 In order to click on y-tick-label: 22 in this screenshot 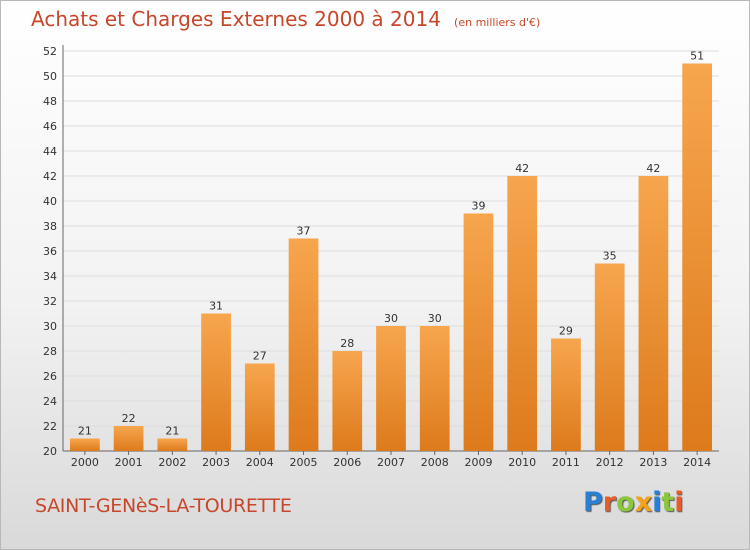, I will do `click(50, 426)`.